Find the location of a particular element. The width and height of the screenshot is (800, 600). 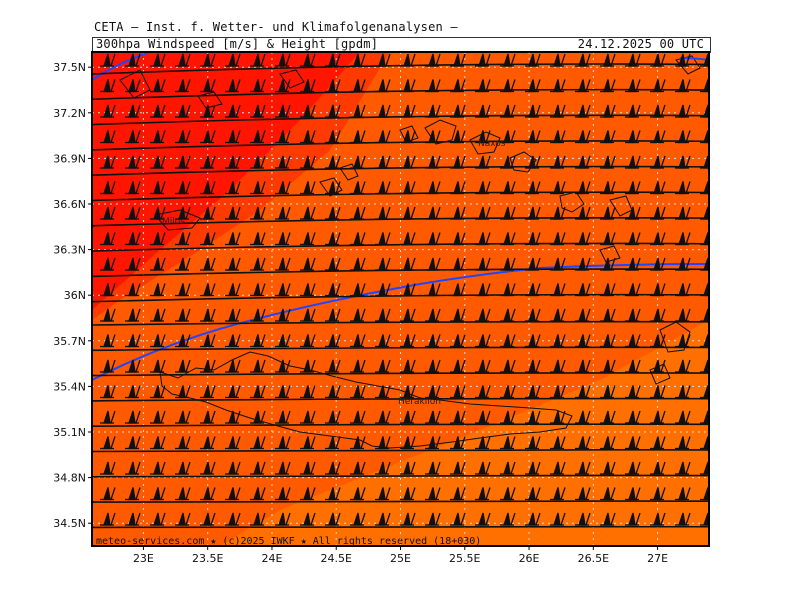

lon-tick-label: 27E is located at coordinates (657, 558).